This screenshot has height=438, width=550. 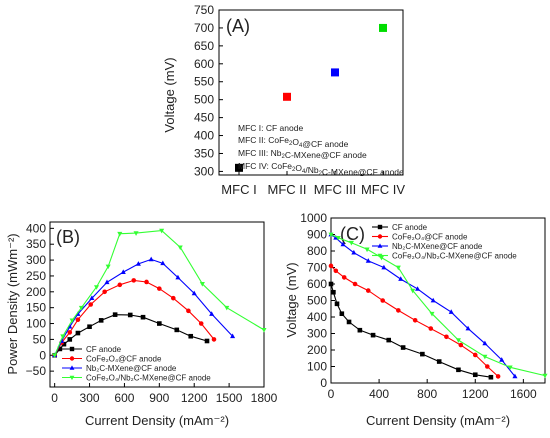 I want to click on panel-c-series, so click(x=438, y=305).